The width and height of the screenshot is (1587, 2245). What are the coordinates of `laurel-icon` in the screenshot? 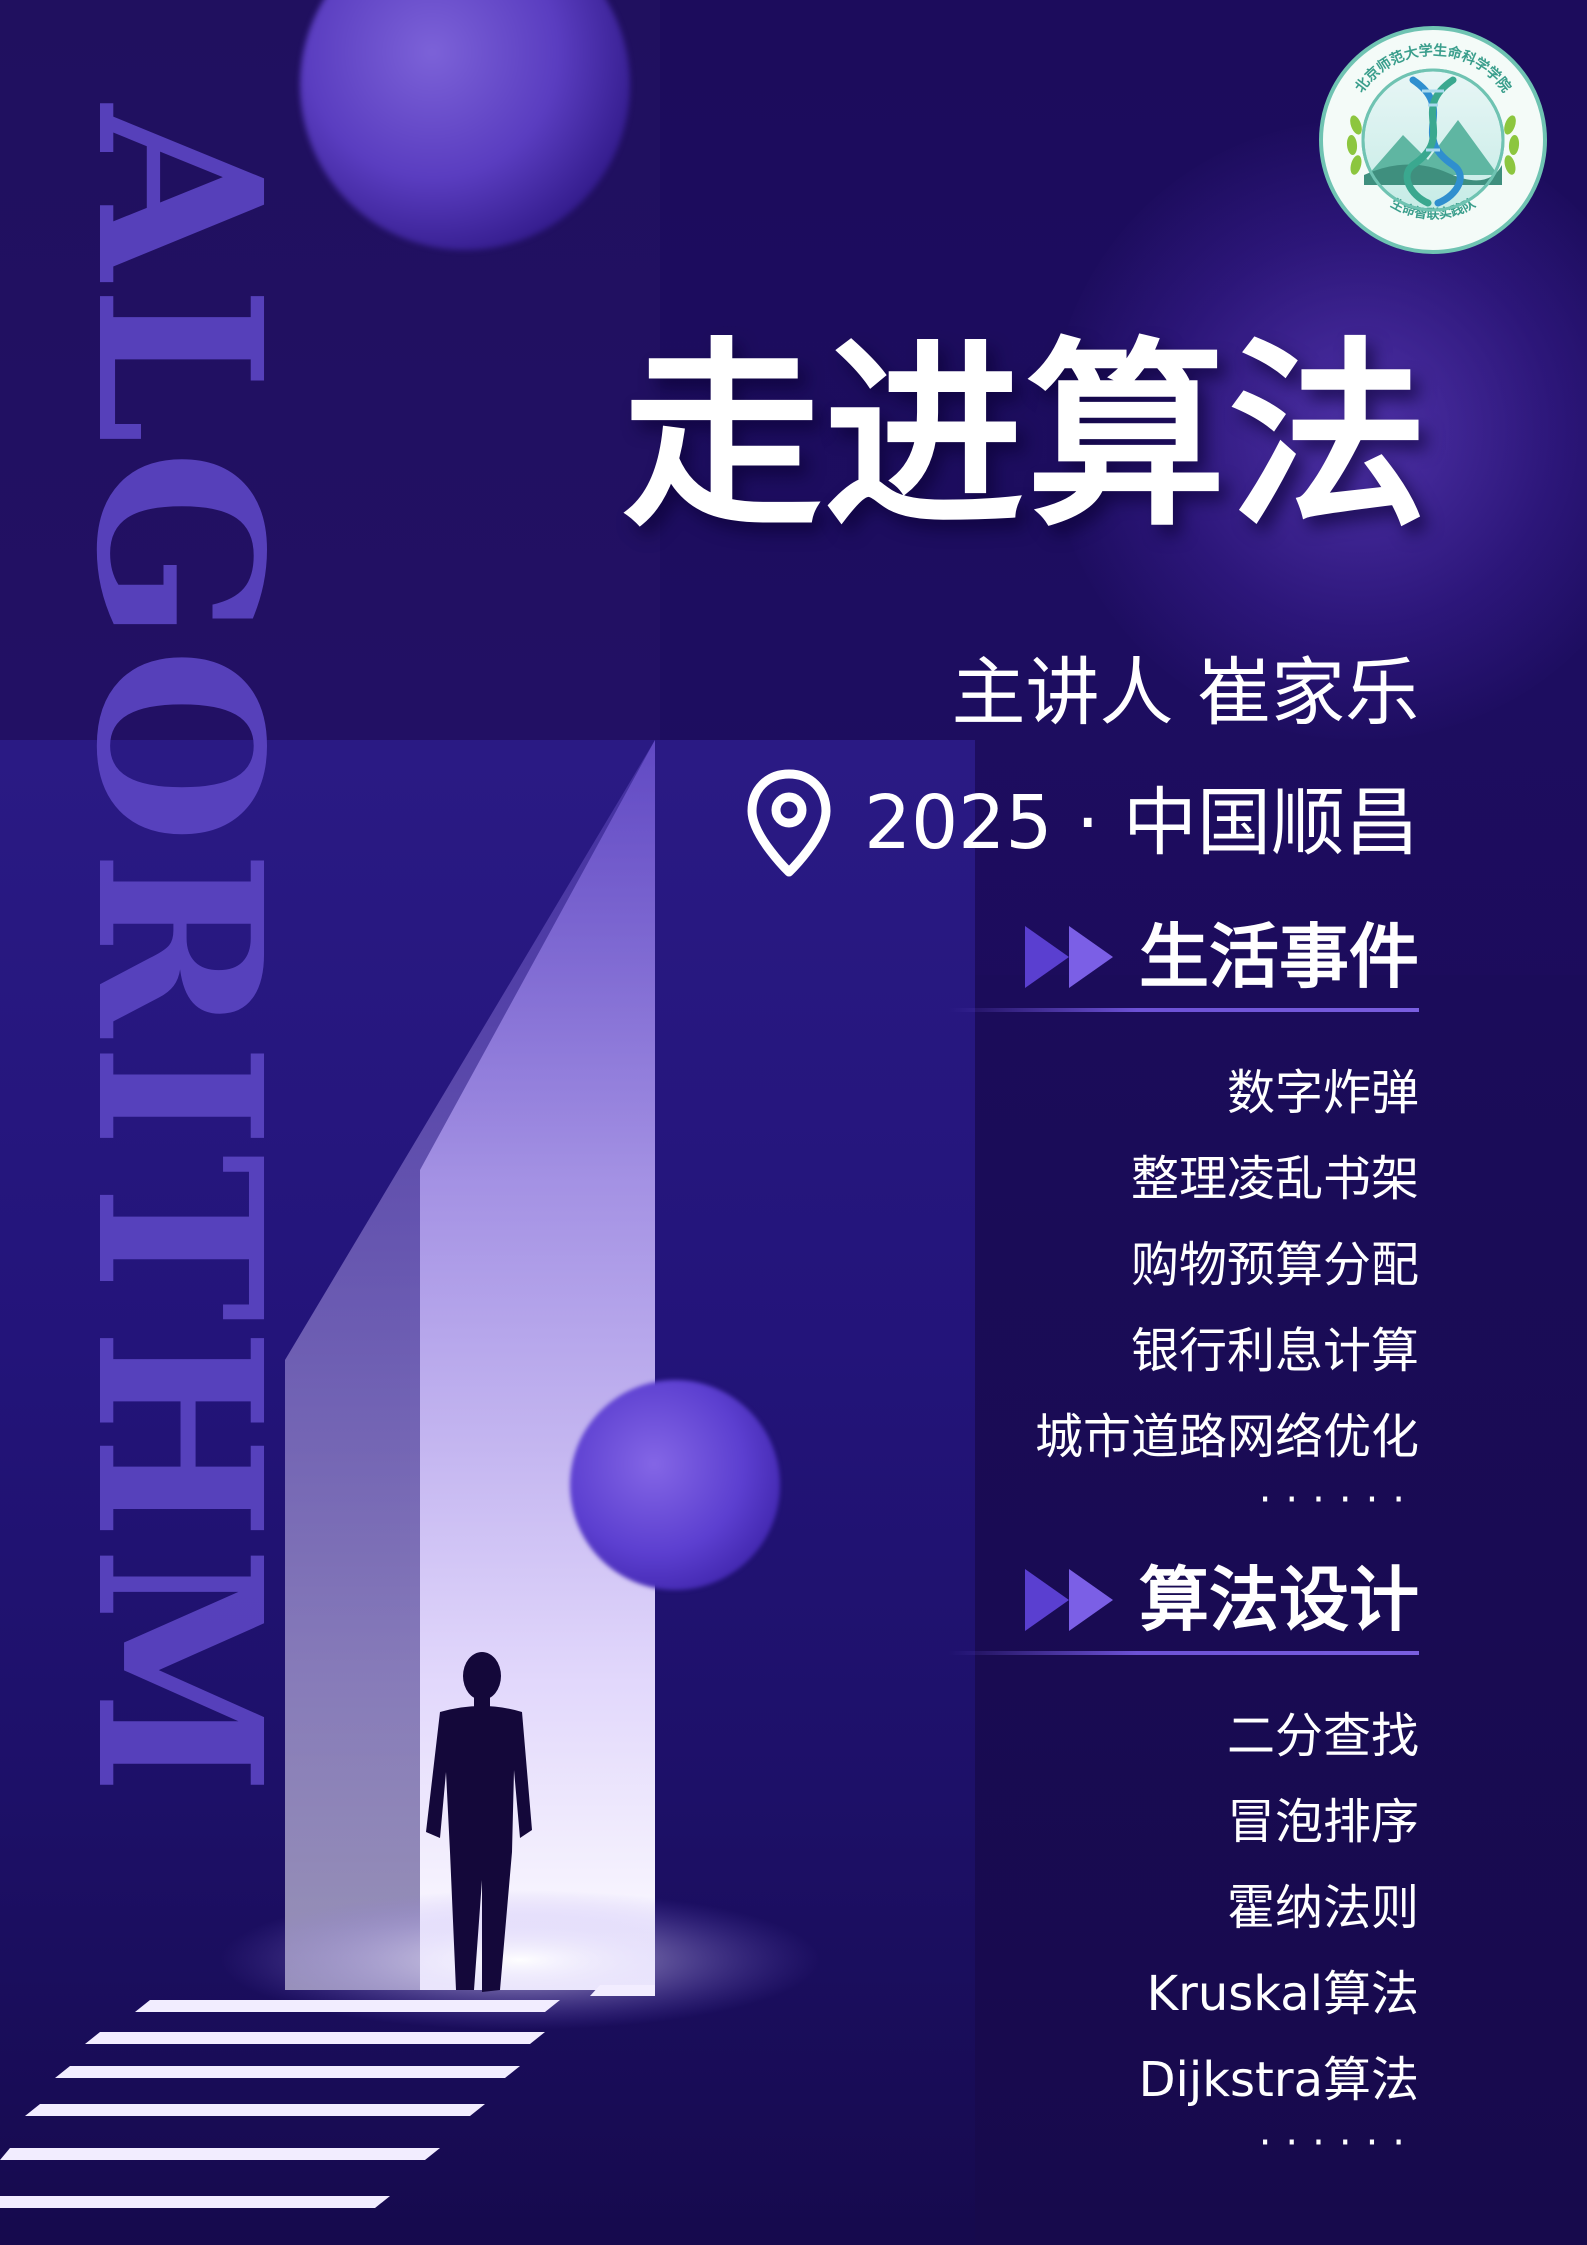 It's located at (1433, 145).